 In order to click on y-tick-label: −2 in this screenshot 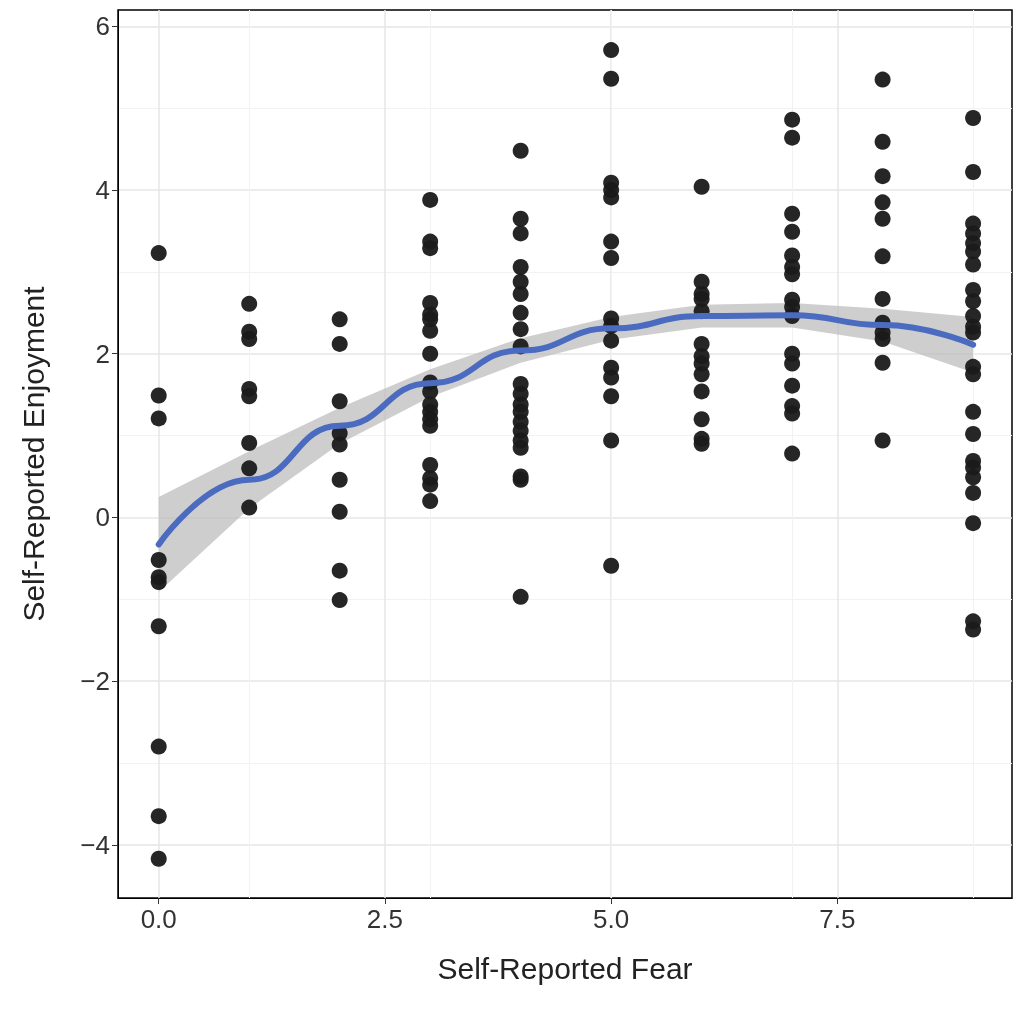, I will do `click(95, 681)`.